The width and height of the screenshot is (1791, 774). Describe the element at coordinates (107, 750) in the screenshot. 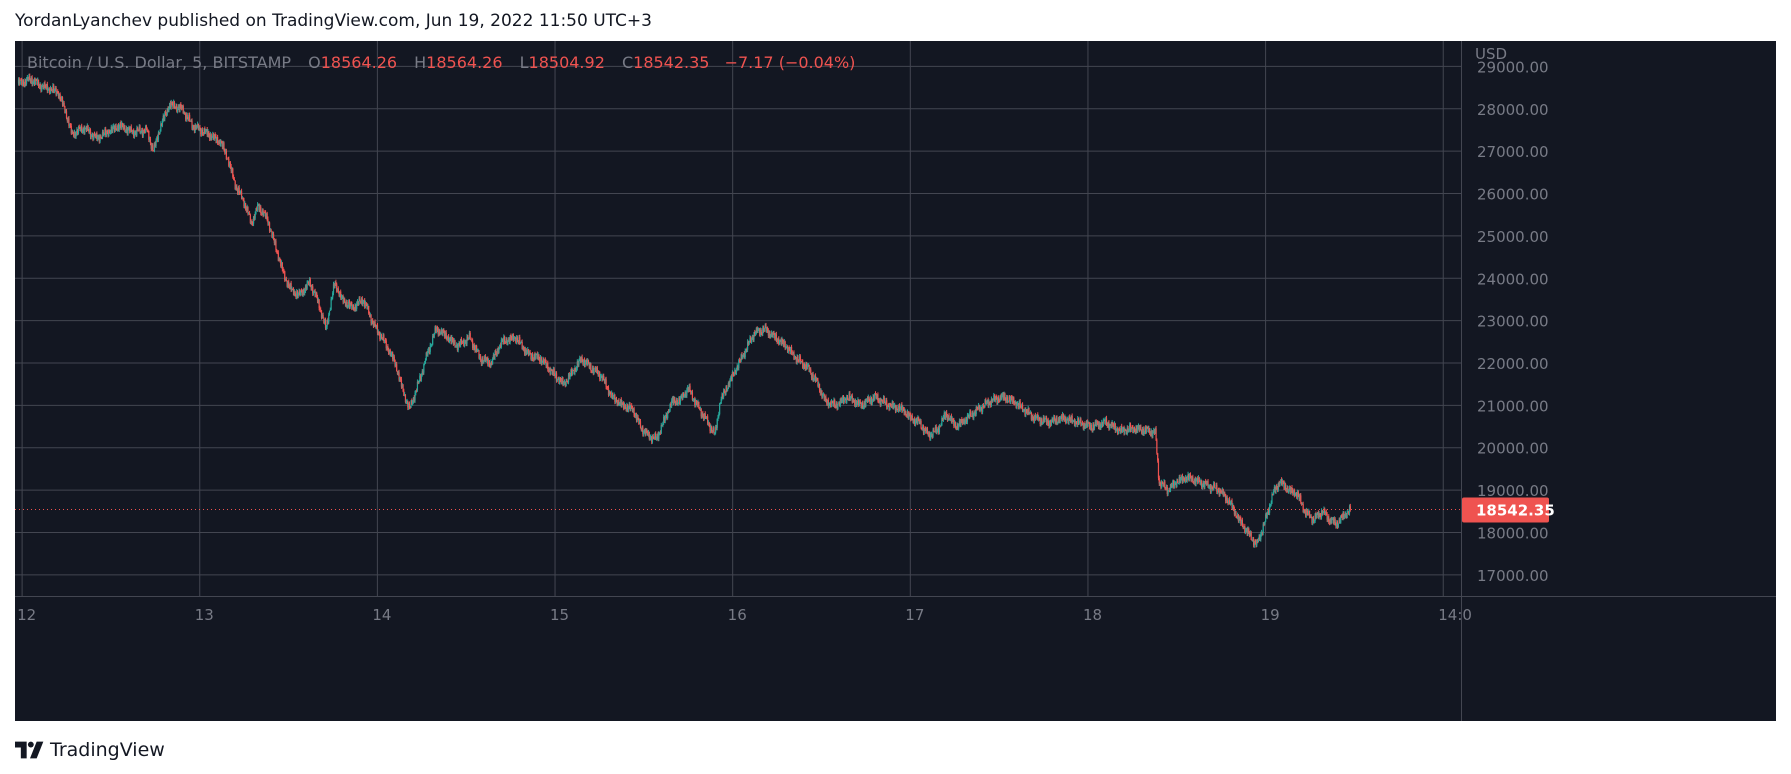

I see `footer-brand: TradingView` at that location.